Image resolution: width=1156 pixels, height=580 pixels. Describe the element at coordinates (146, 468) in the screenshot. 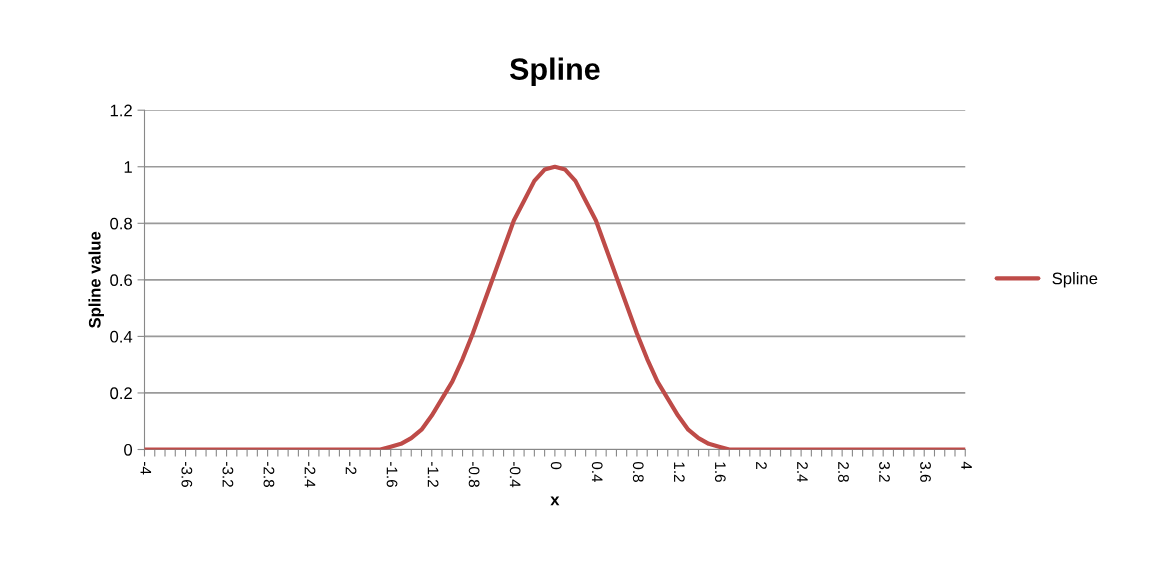

I see `x-tick-label: -4` at that location.